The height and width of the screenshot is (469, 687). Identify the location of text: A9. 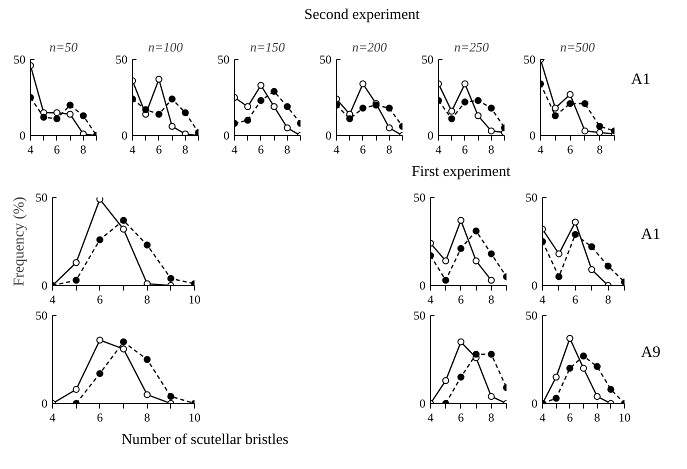
(651, 353).